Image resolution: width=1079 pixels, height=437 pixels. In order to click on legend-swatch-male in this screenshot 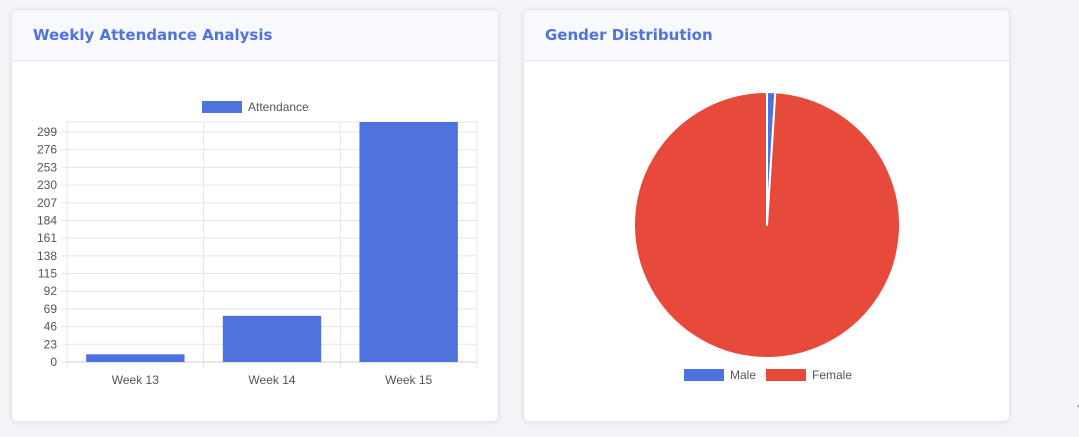, I will do `click(704, 375)`.